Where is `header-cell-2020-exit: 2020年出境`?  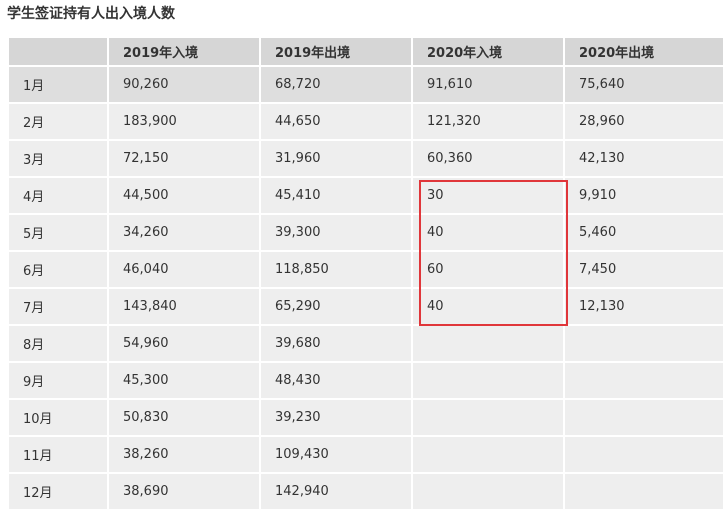 header-cell-2020-exit: 2020年出境 is located at coordinates (645, 52).